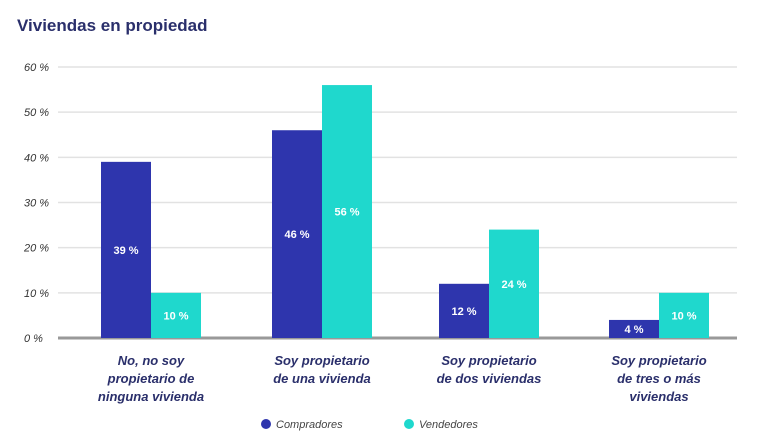 The image size is (781, 444). What do you see at coordinates (266, 424) in the screenshot?
I see `legend-marker-compradores` at bounding box center [266, 424].